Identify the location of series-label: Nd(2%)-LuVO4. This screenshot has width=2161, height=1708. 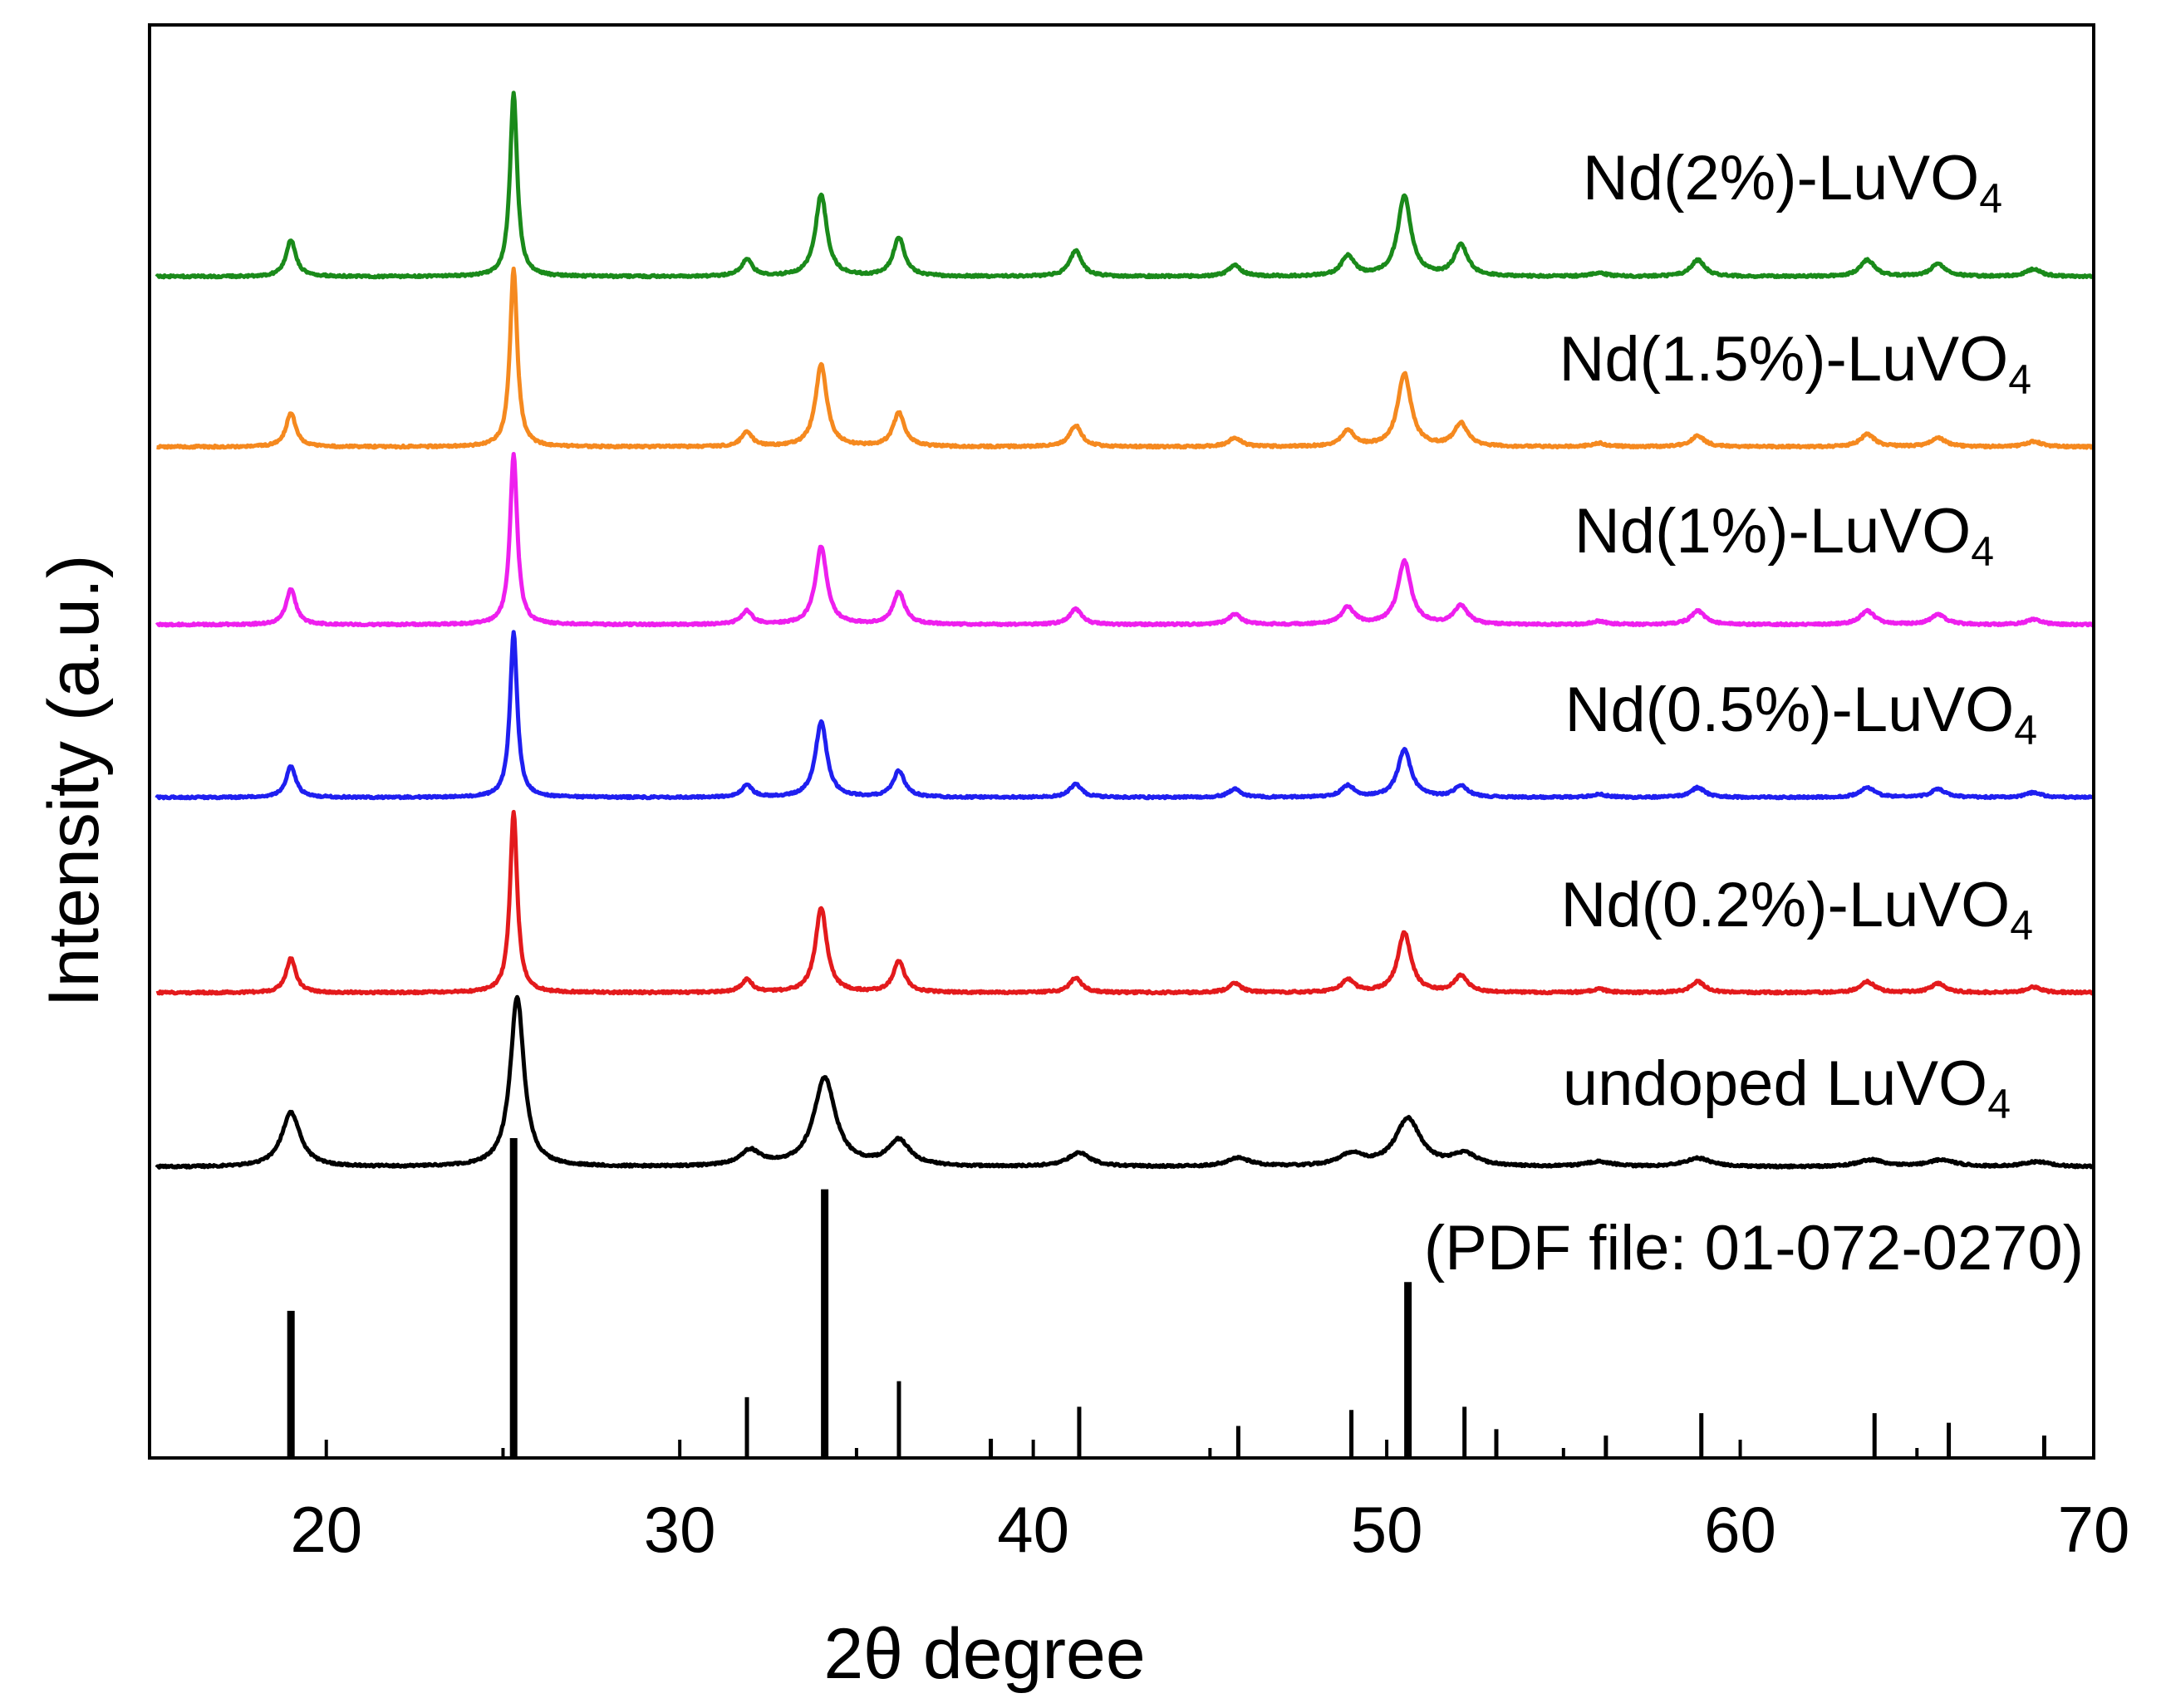
(1792, 182).